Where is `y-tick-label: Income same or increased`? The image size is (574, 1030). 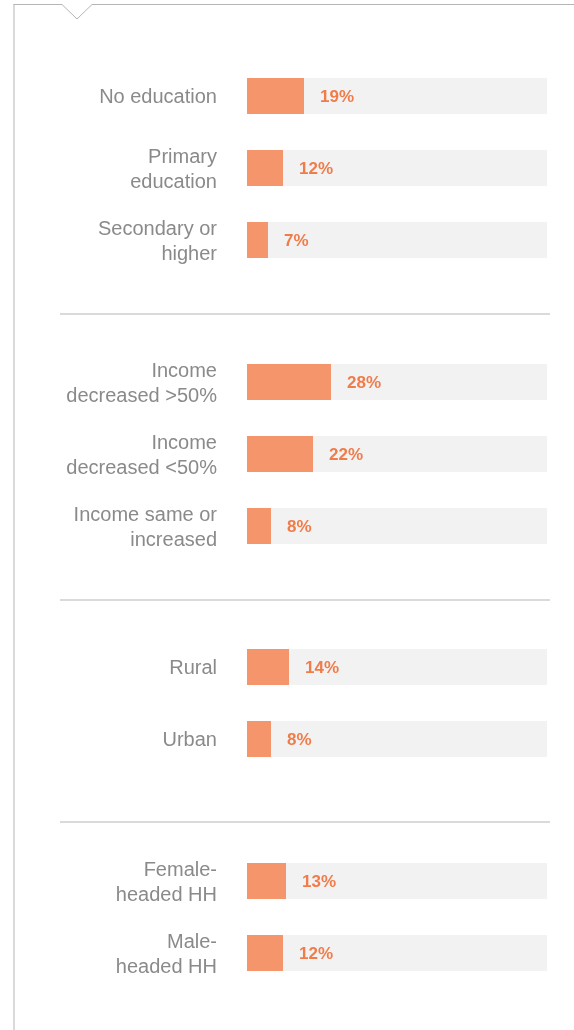 y-tick-label: Income same or increased is located at coordinates (145, 526).